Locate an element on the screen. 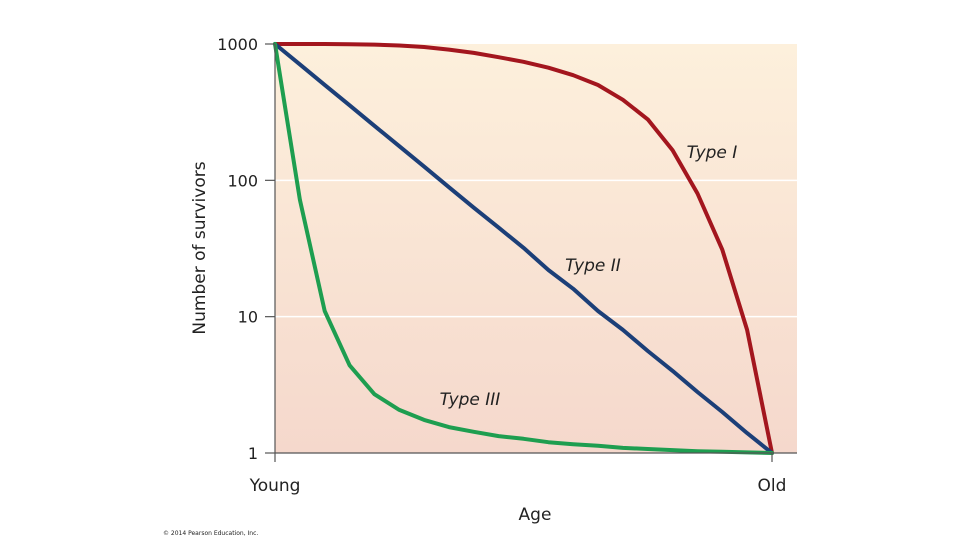 The height and width of the screenshot is (544, 960). credit: © 2014 Pearson Education, Inc. is located at coordinates (210, 533).